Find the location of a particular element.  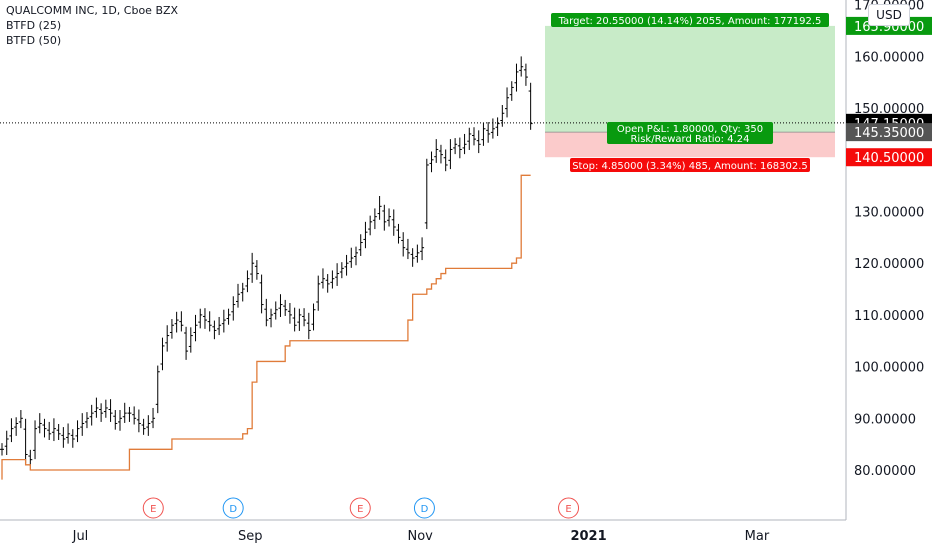

price-tick-label: 150.00000 is located at coordinates (889, 109).